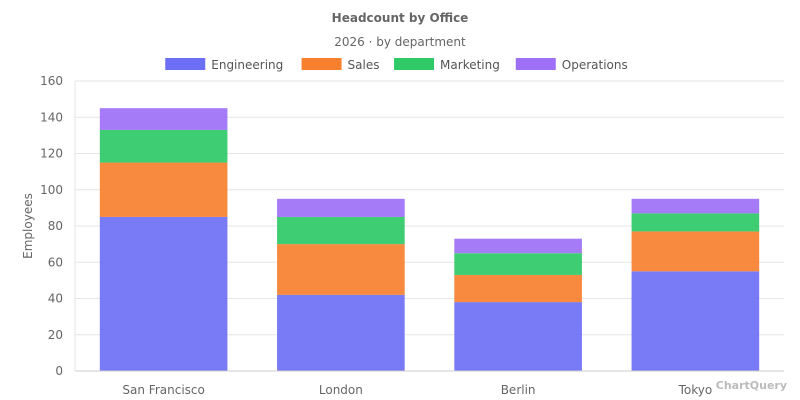  What do you see at coordinates (751, 385) in the screenshot?
I see `watermark: ChartQuery` at bounding box center [751, 385].